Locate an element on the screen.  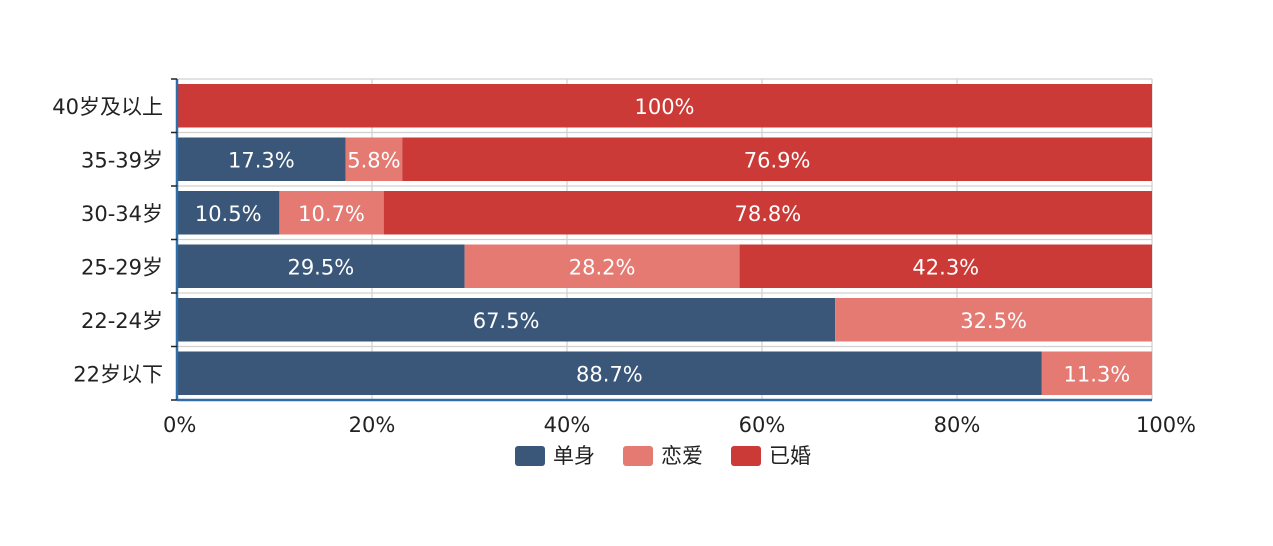
bar-data-label: 11.3% is located at coordinates (1097, 374).